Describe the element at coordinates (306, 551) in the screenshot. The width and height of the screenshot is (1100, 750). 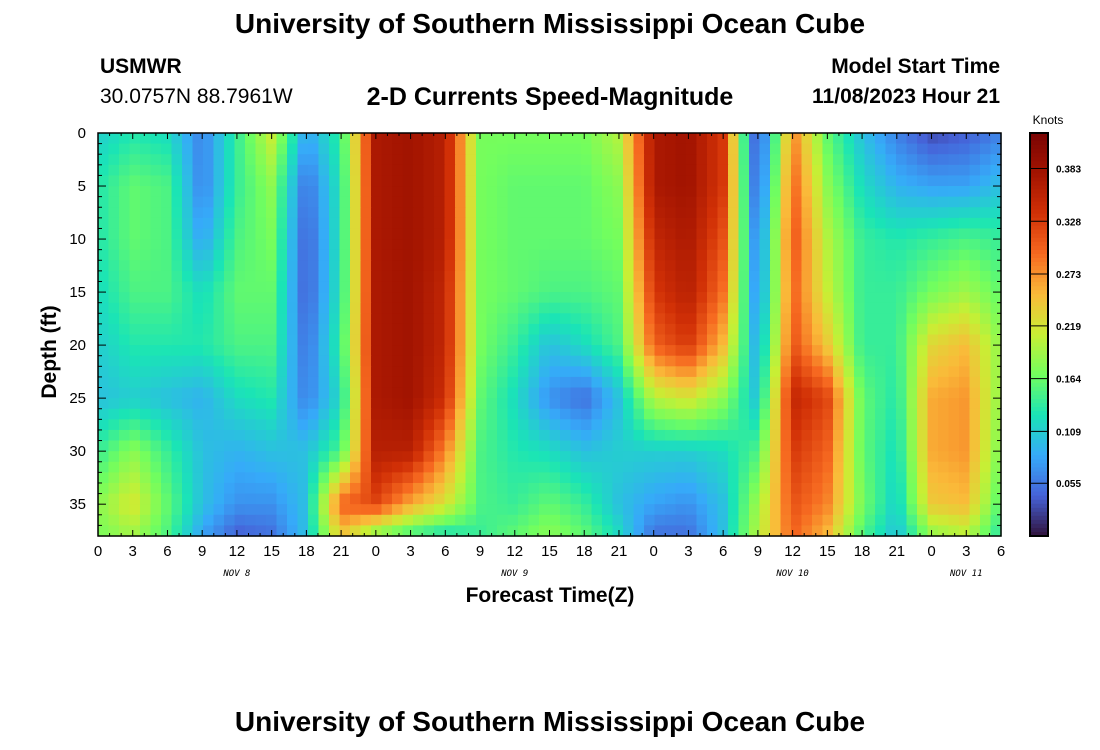
I see `x-tick-label: 18` at that location.